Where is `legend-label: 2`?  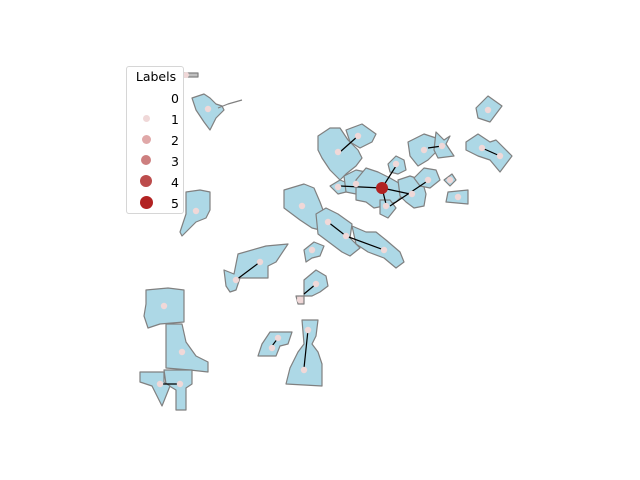
legend-label: 2 is located at coordinates (175, 140).